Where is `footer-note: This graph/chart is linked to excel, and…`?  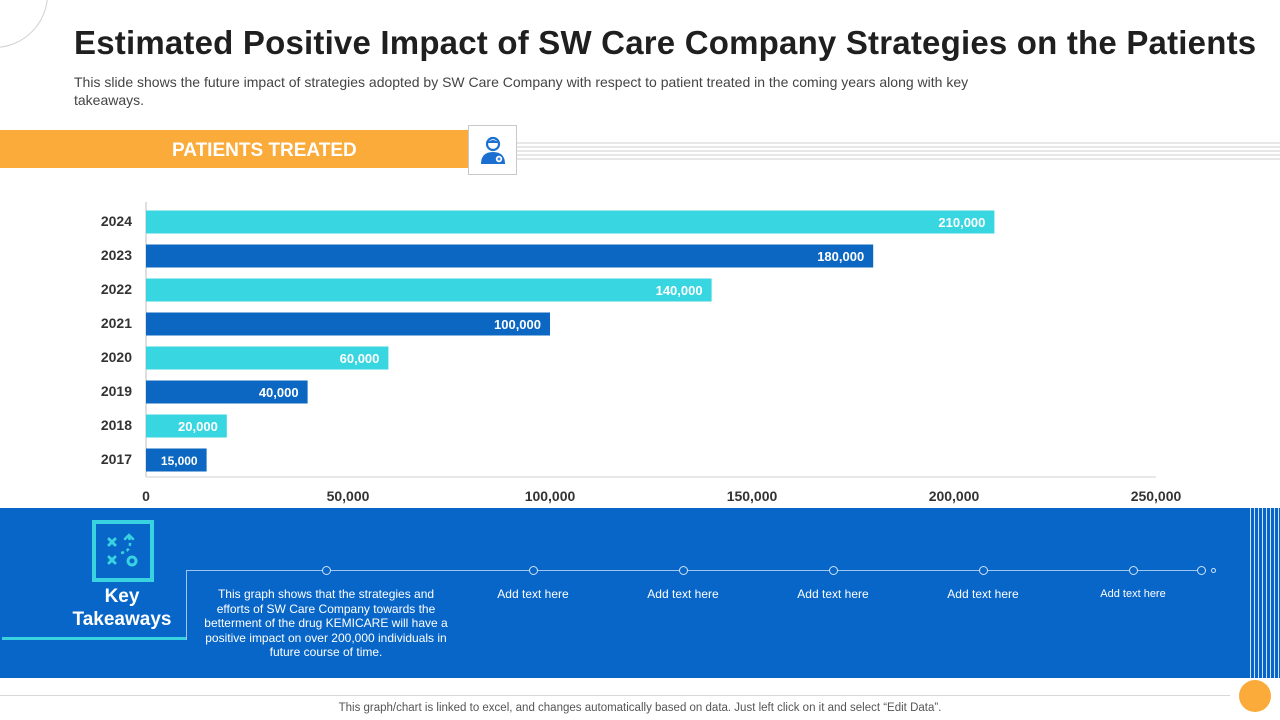 footer-note: This graph/chart is linked to excel, and… is located at coordinates (640, 708).